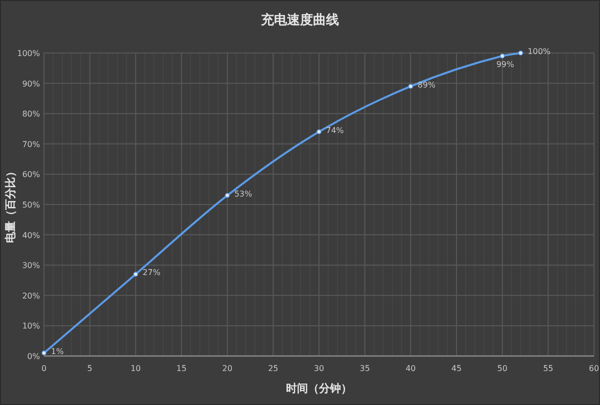  I want to click on data-label: 89%, so click(427, 85).